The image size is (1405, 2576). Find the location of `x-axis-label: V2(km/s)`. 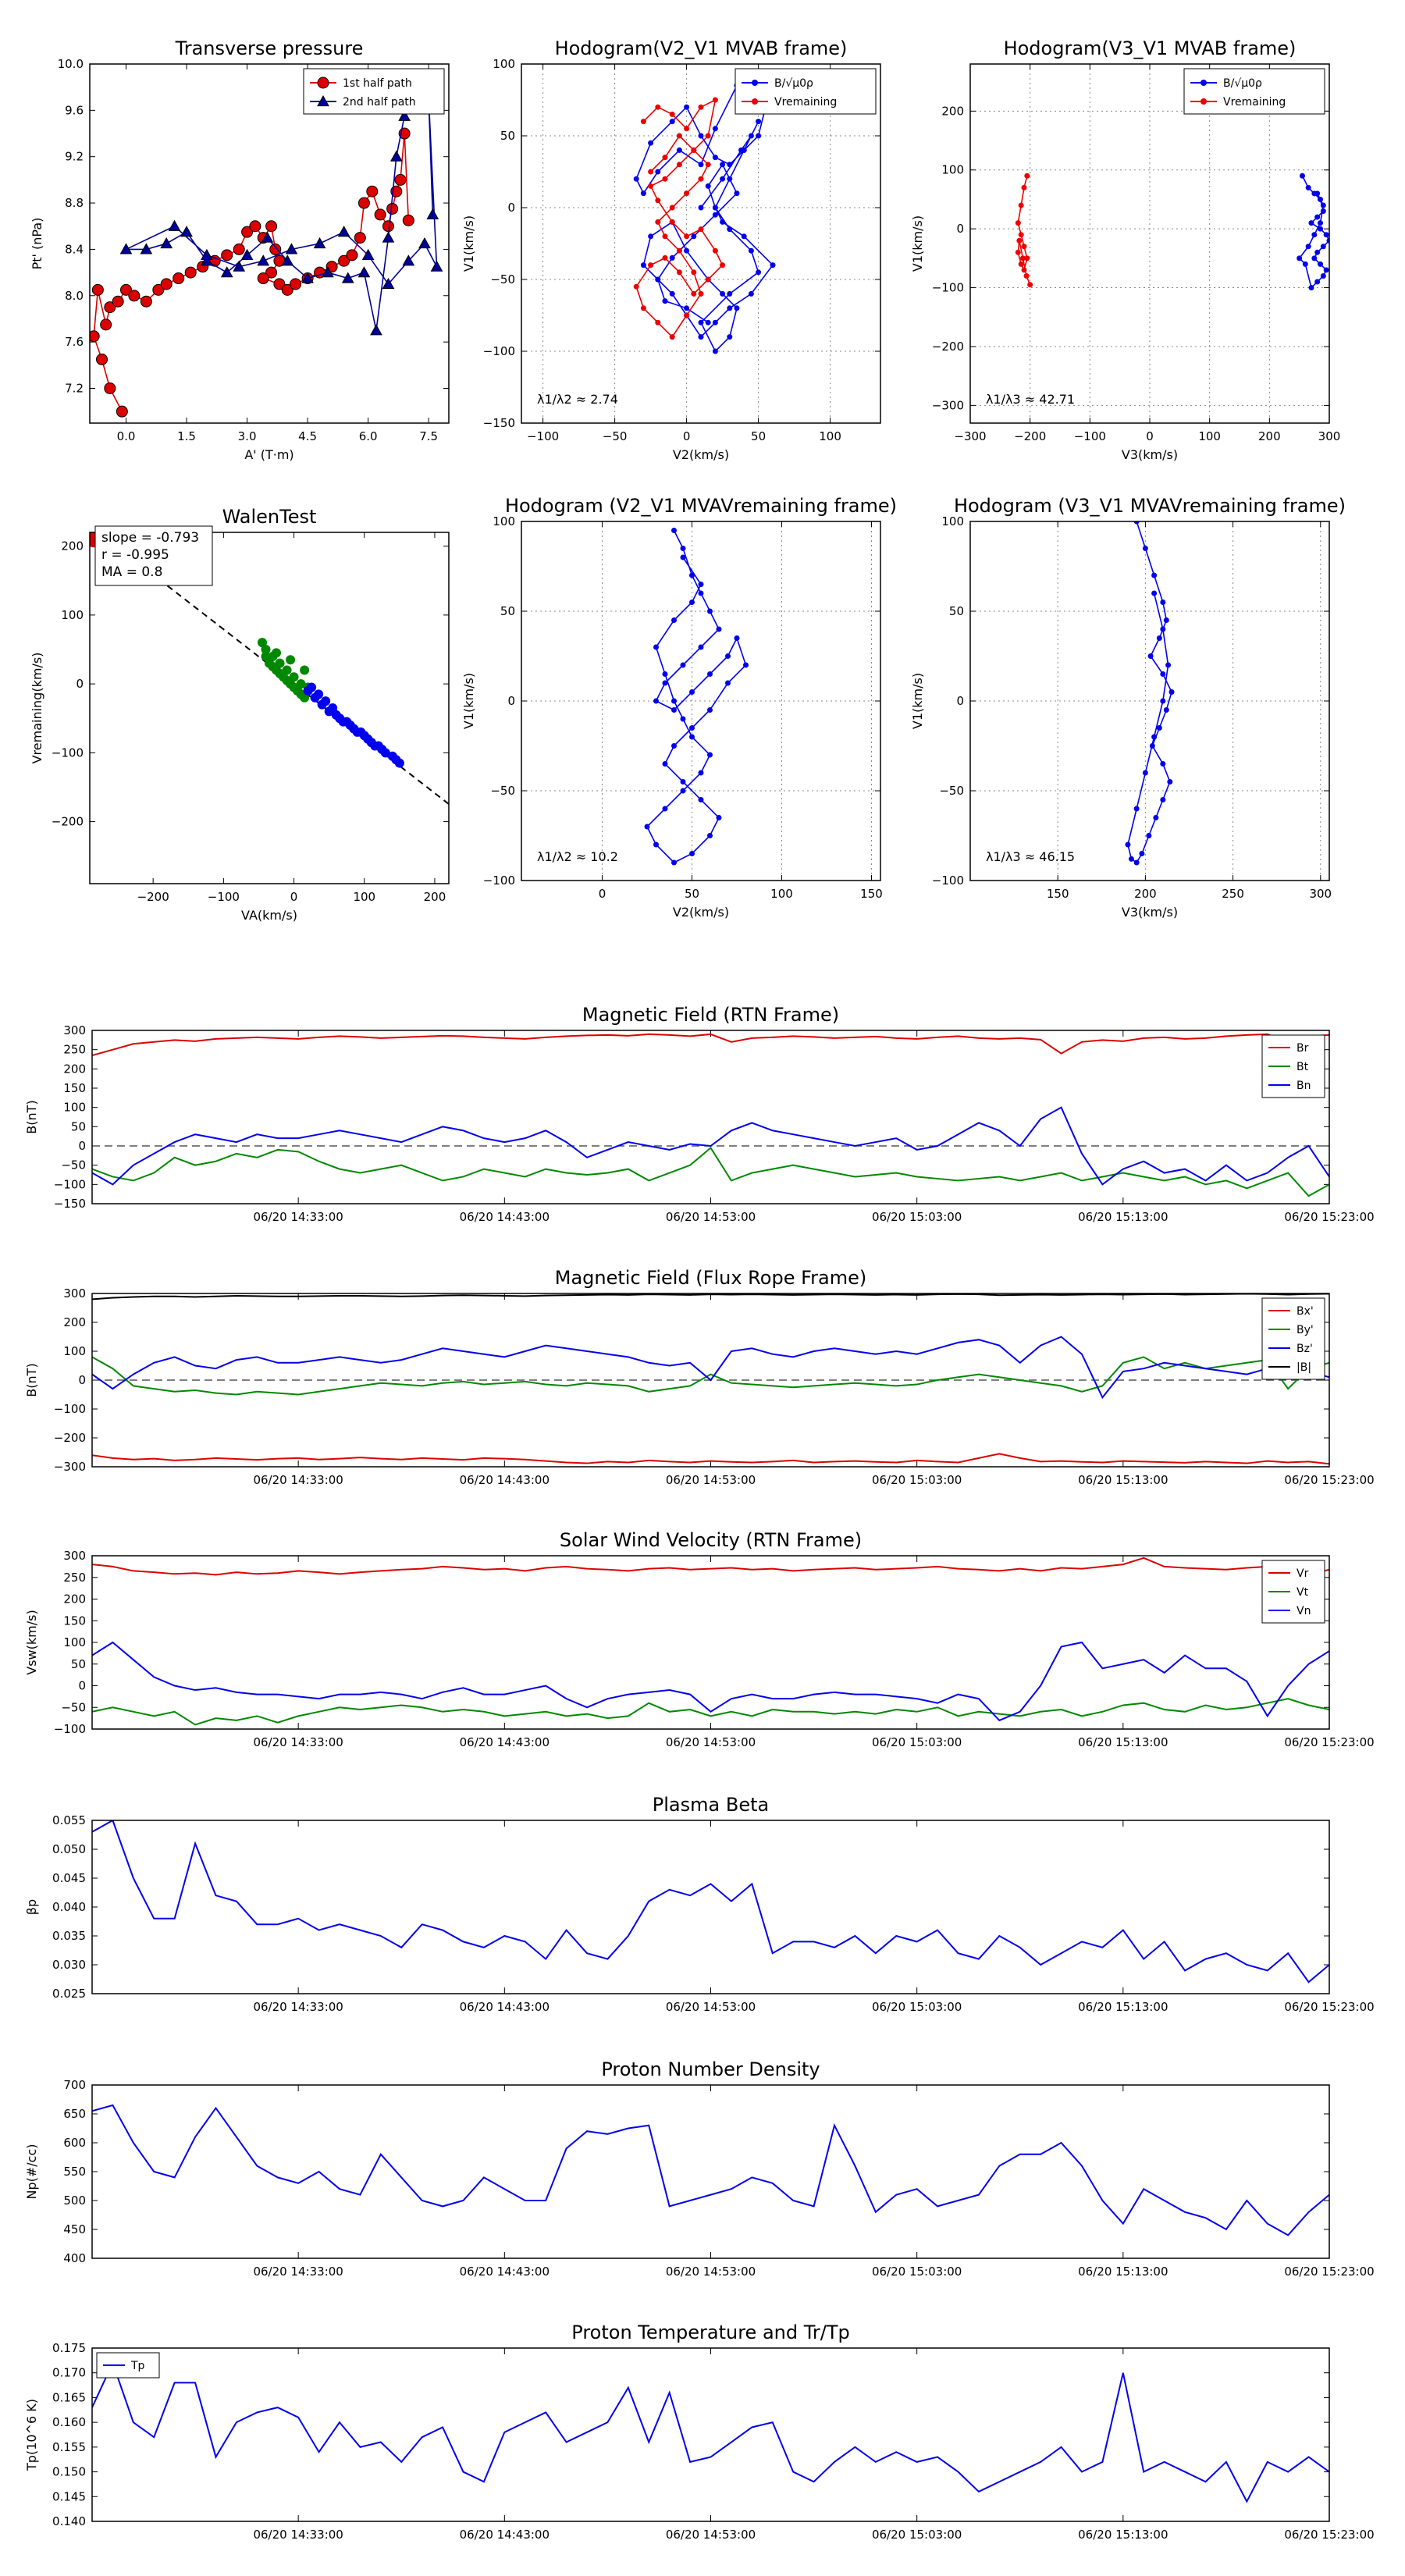

x-axis-label: V2(km/s) is located at coordinates (701, 912).